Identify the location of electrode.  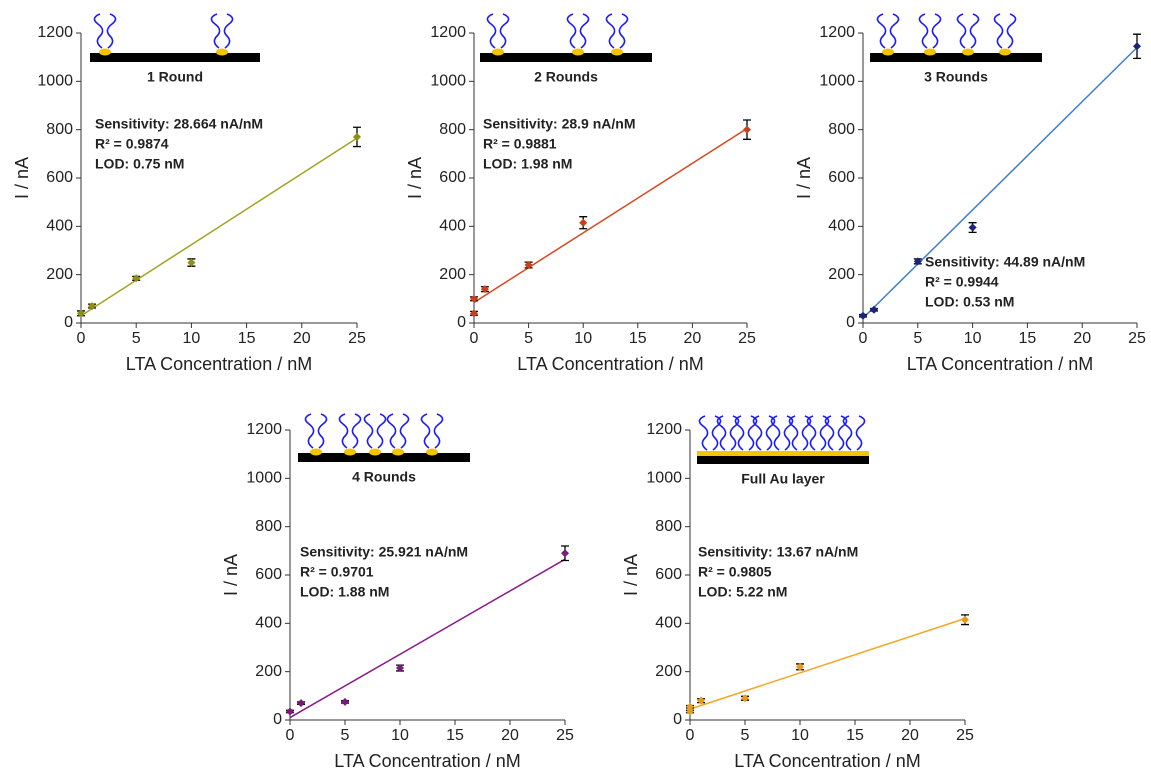
(566, 57).